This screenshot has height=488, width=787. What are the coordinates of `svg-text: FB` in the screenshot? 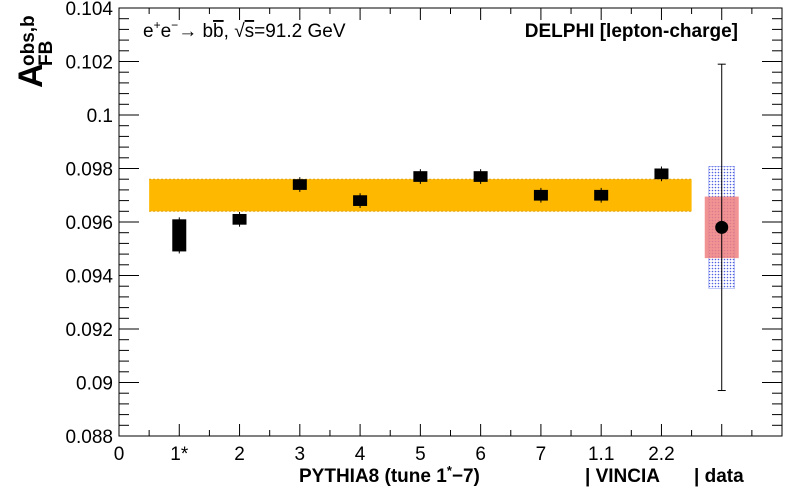 It's located at (46, 53).